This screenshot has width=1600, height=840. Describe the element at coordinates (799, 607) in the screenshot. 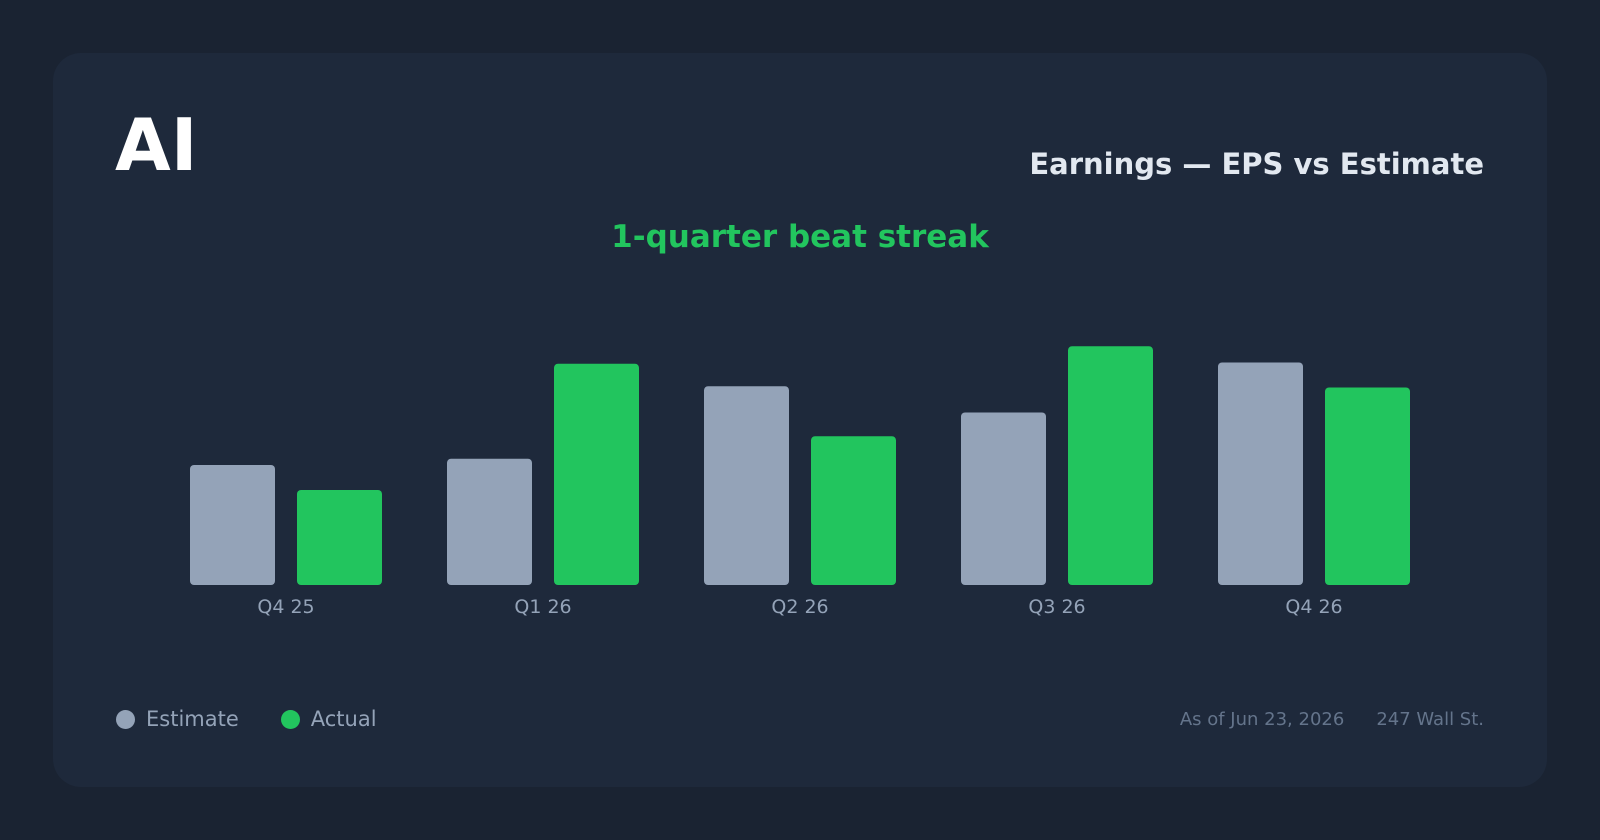

I see `x-tick-label: Q2 26` at that location.